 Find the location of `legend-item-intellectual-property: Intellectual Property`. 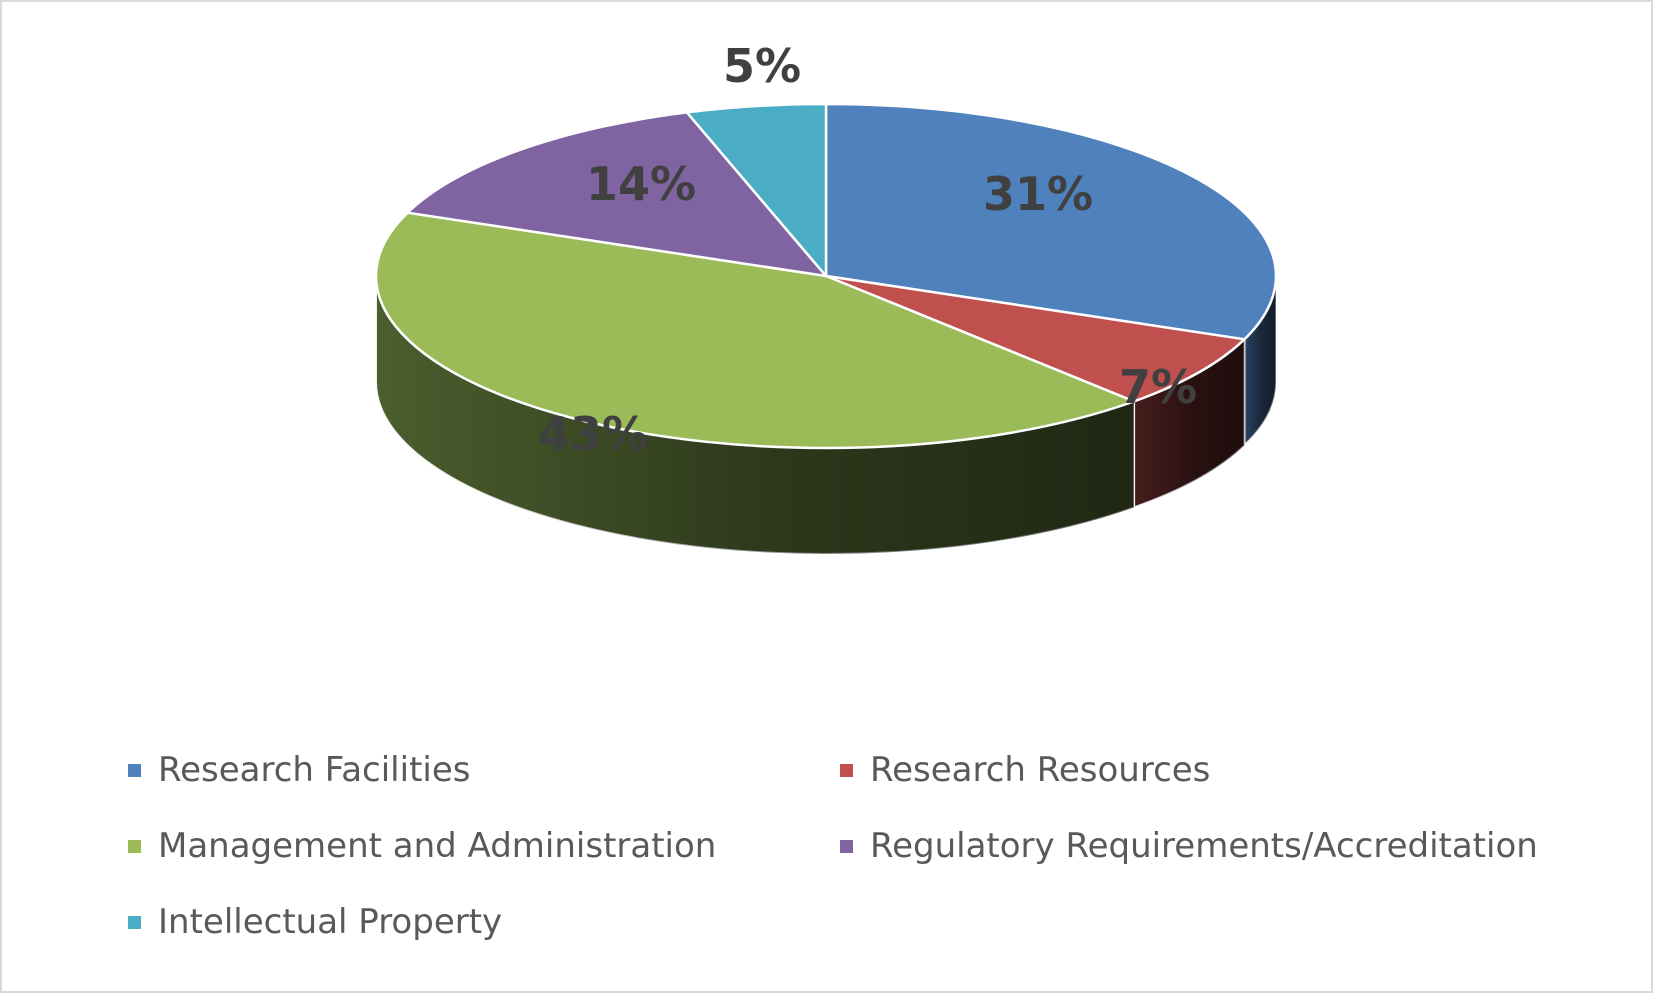

legend-item-intellectual-property: Intellectual Property is located at coordinates (484, 922).